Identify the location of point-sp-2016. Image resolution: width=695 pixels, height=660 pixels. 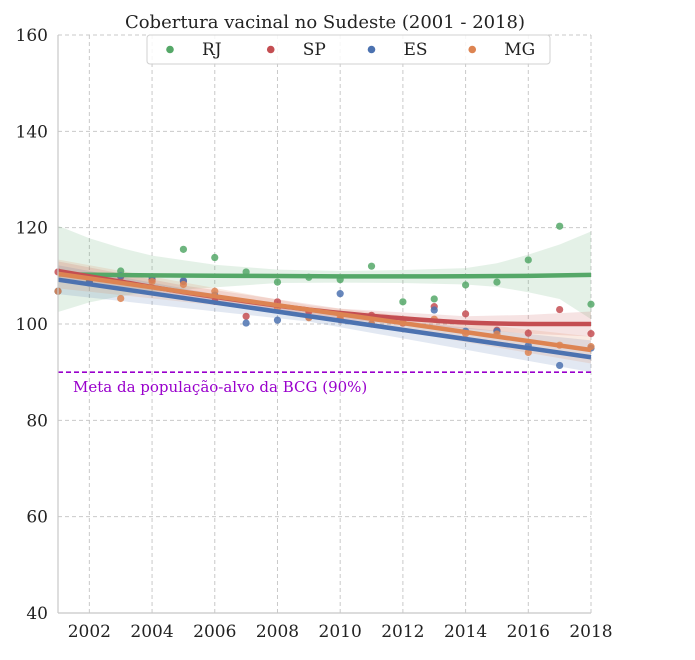
(528, 333).